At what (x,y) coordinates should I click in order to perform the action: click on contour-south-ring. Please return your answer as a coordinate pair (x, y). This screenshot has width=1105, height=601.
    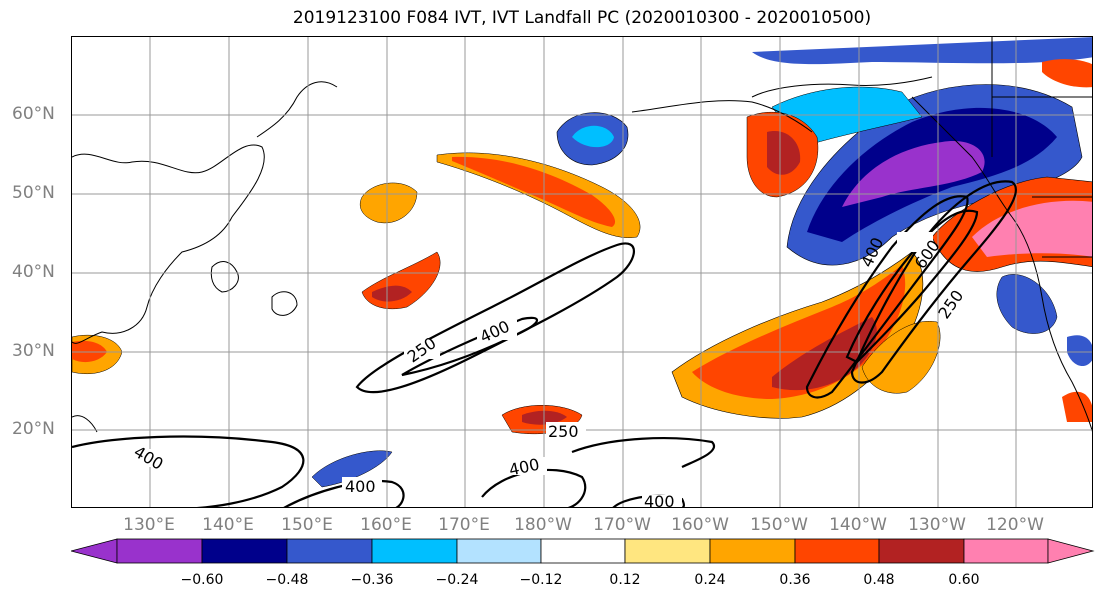
    Looking at the image, I should click on (643, 452).